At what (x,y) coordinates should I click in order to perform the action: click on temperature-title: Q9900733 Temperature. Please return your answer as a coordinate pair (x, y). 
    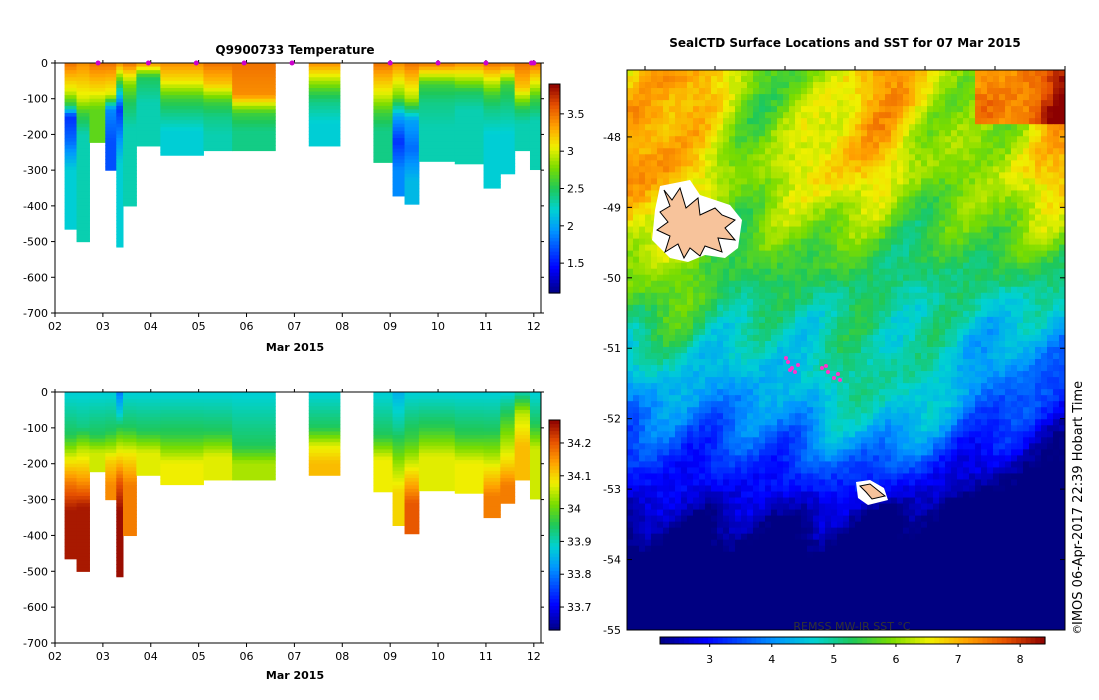
    Looking at the image, I should click on (294, 50).